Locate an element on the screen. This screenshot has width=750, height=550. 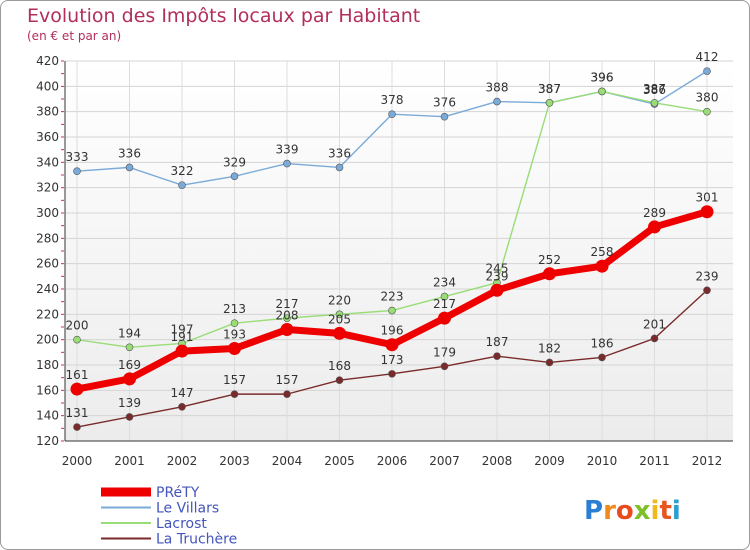
series-0-point-2007 is located at coordinates (444, 318).